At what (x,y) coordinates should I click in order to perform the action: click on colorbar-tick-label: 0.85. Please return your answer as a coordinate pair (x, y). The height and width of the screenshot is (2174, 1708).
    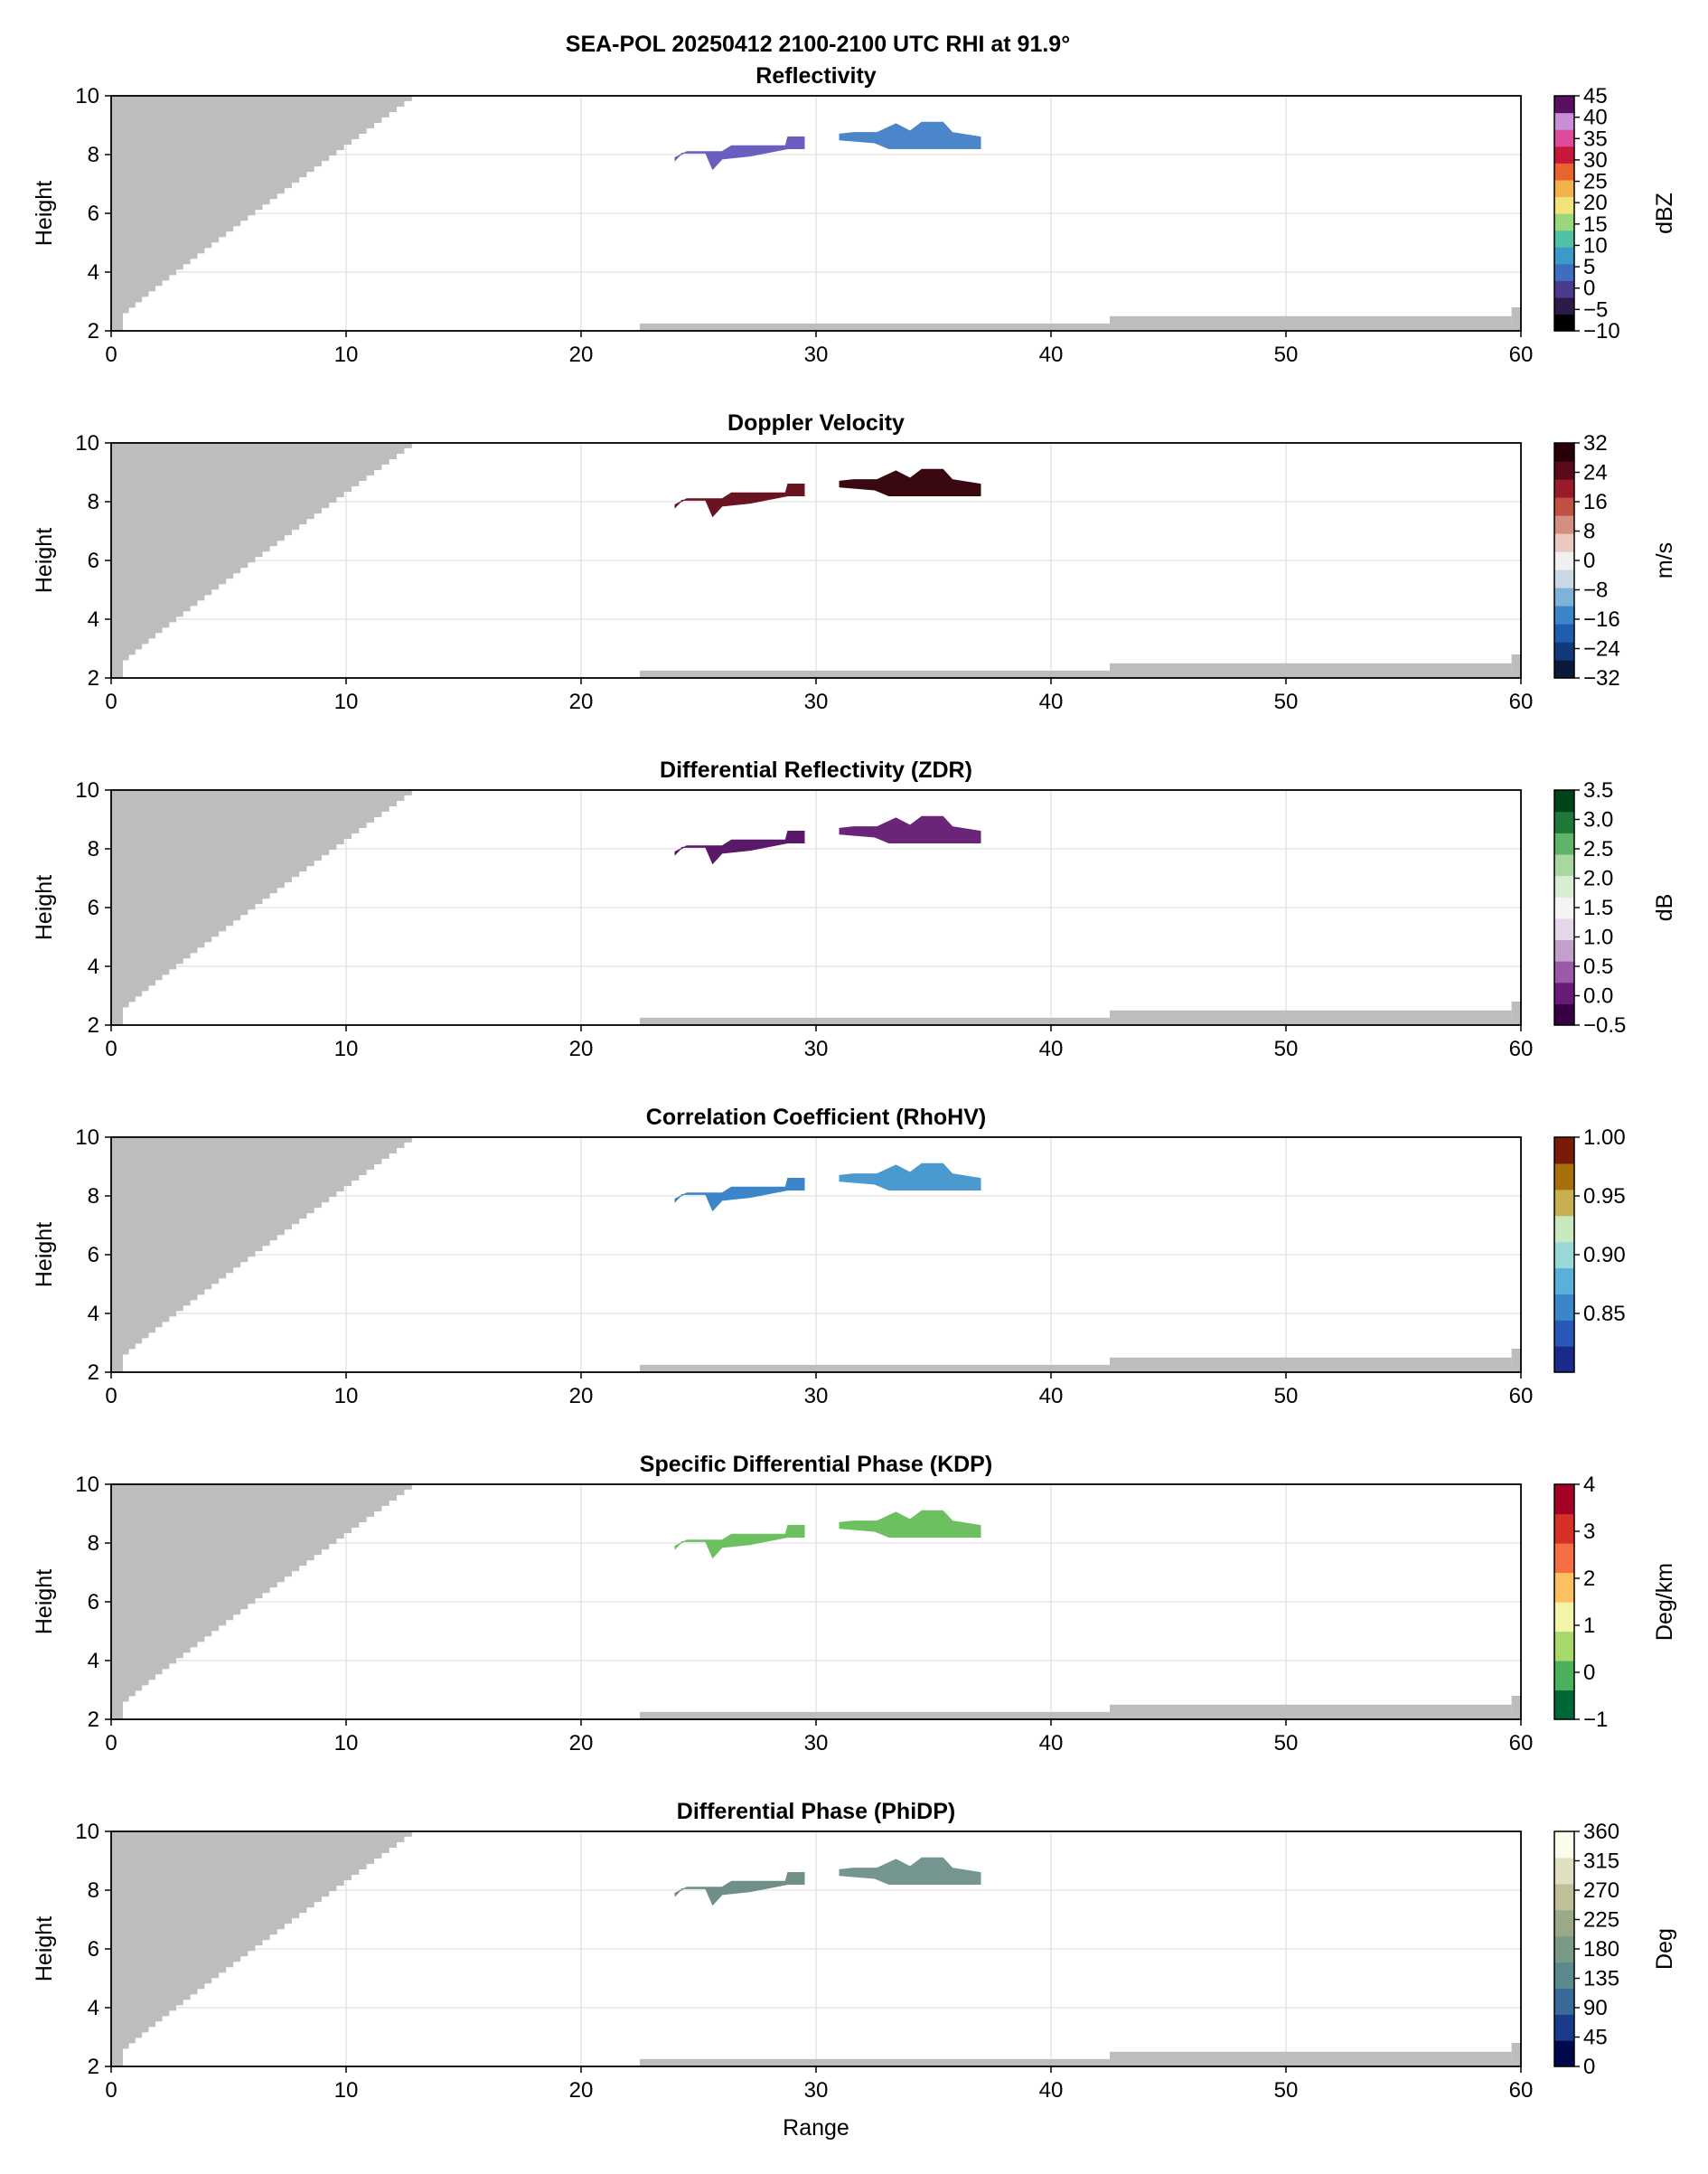
    Looking at the image, I should click on (1604, 1314).